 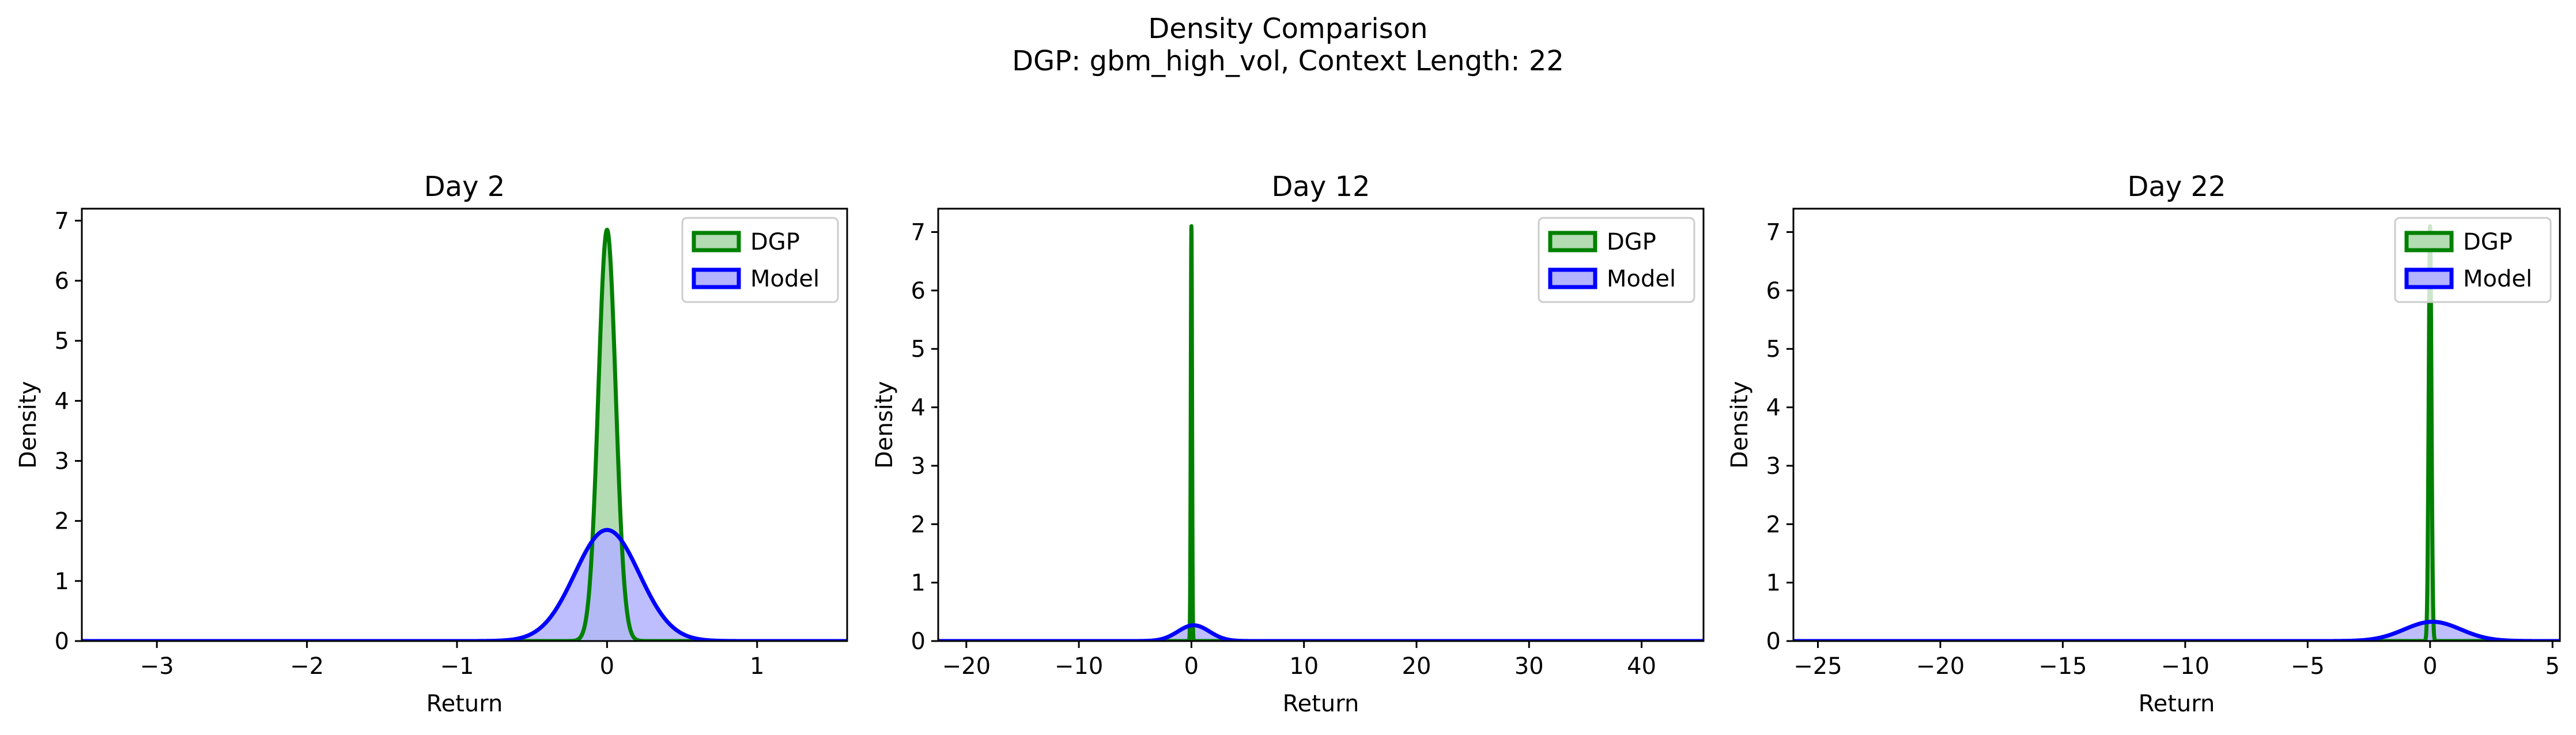 What do you see at coordinates (2176, 187) in the screenshot?
I see `subplot-title: Day 22` at bounding box center [2176, 187].